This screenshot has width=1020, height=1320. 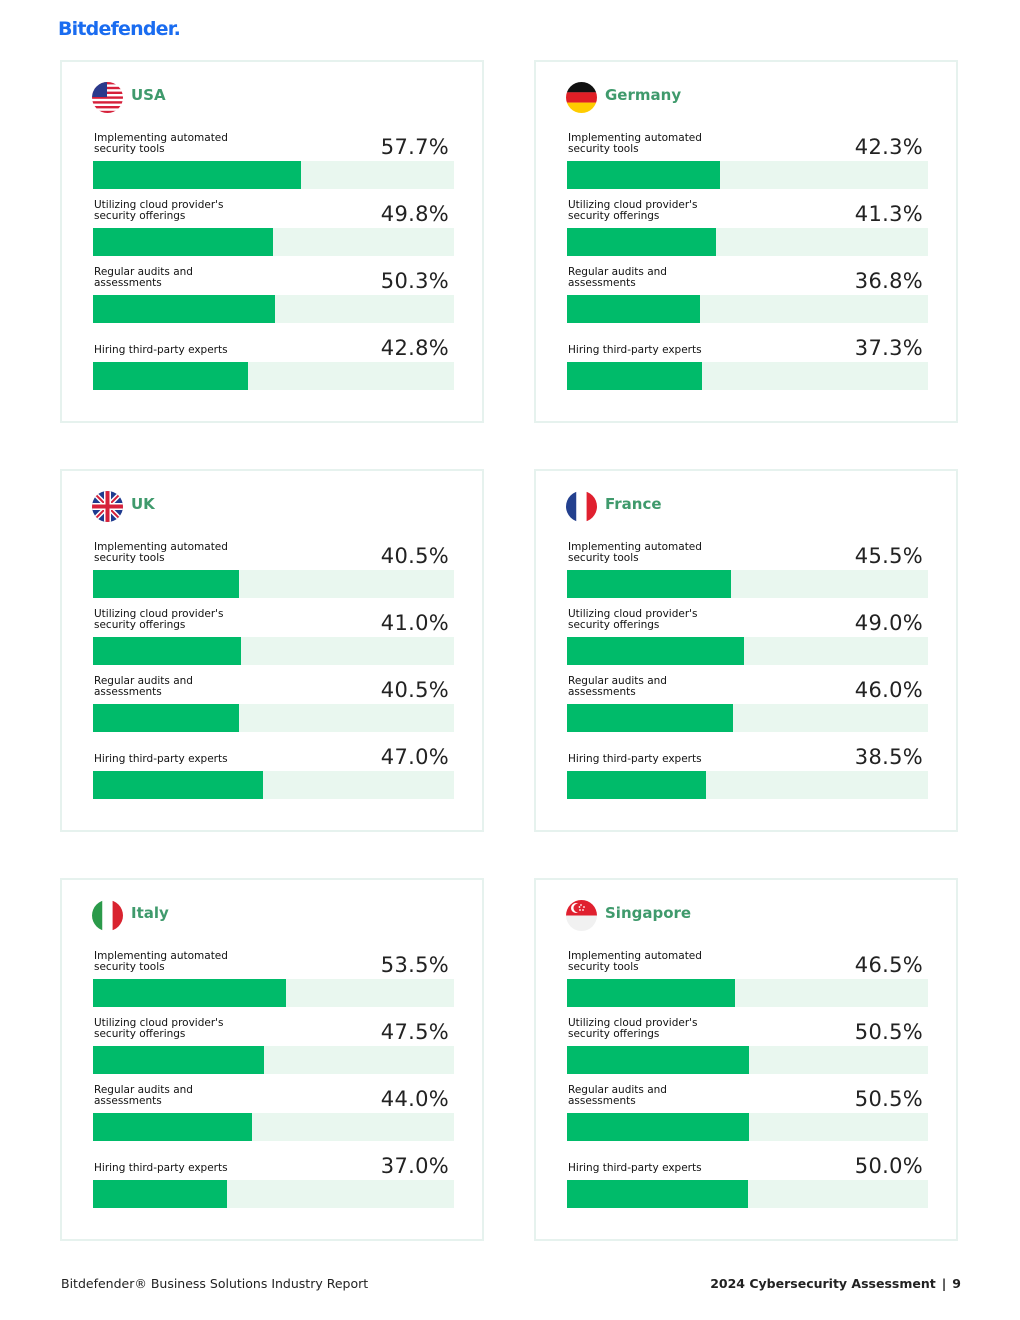 I want to click on value-label: 42.8%, so click(x=414, y=348).